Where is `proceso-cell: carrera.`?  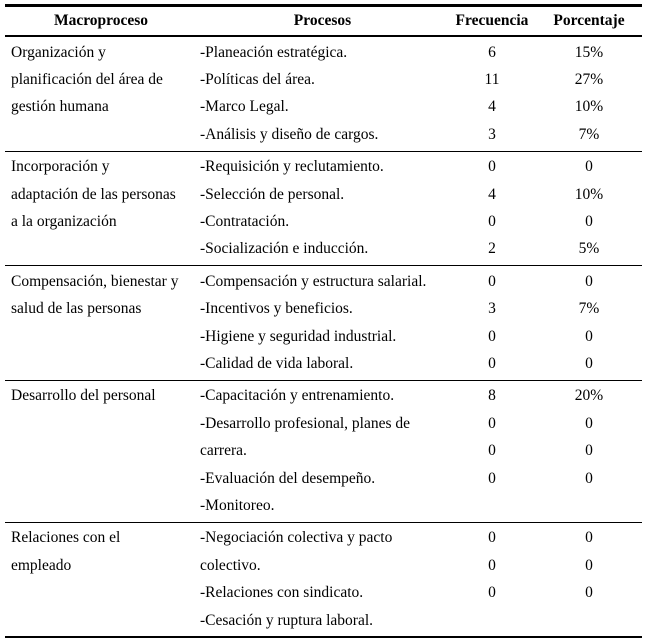 proceso-cell: carrera. is located at coordinates (223, 451).